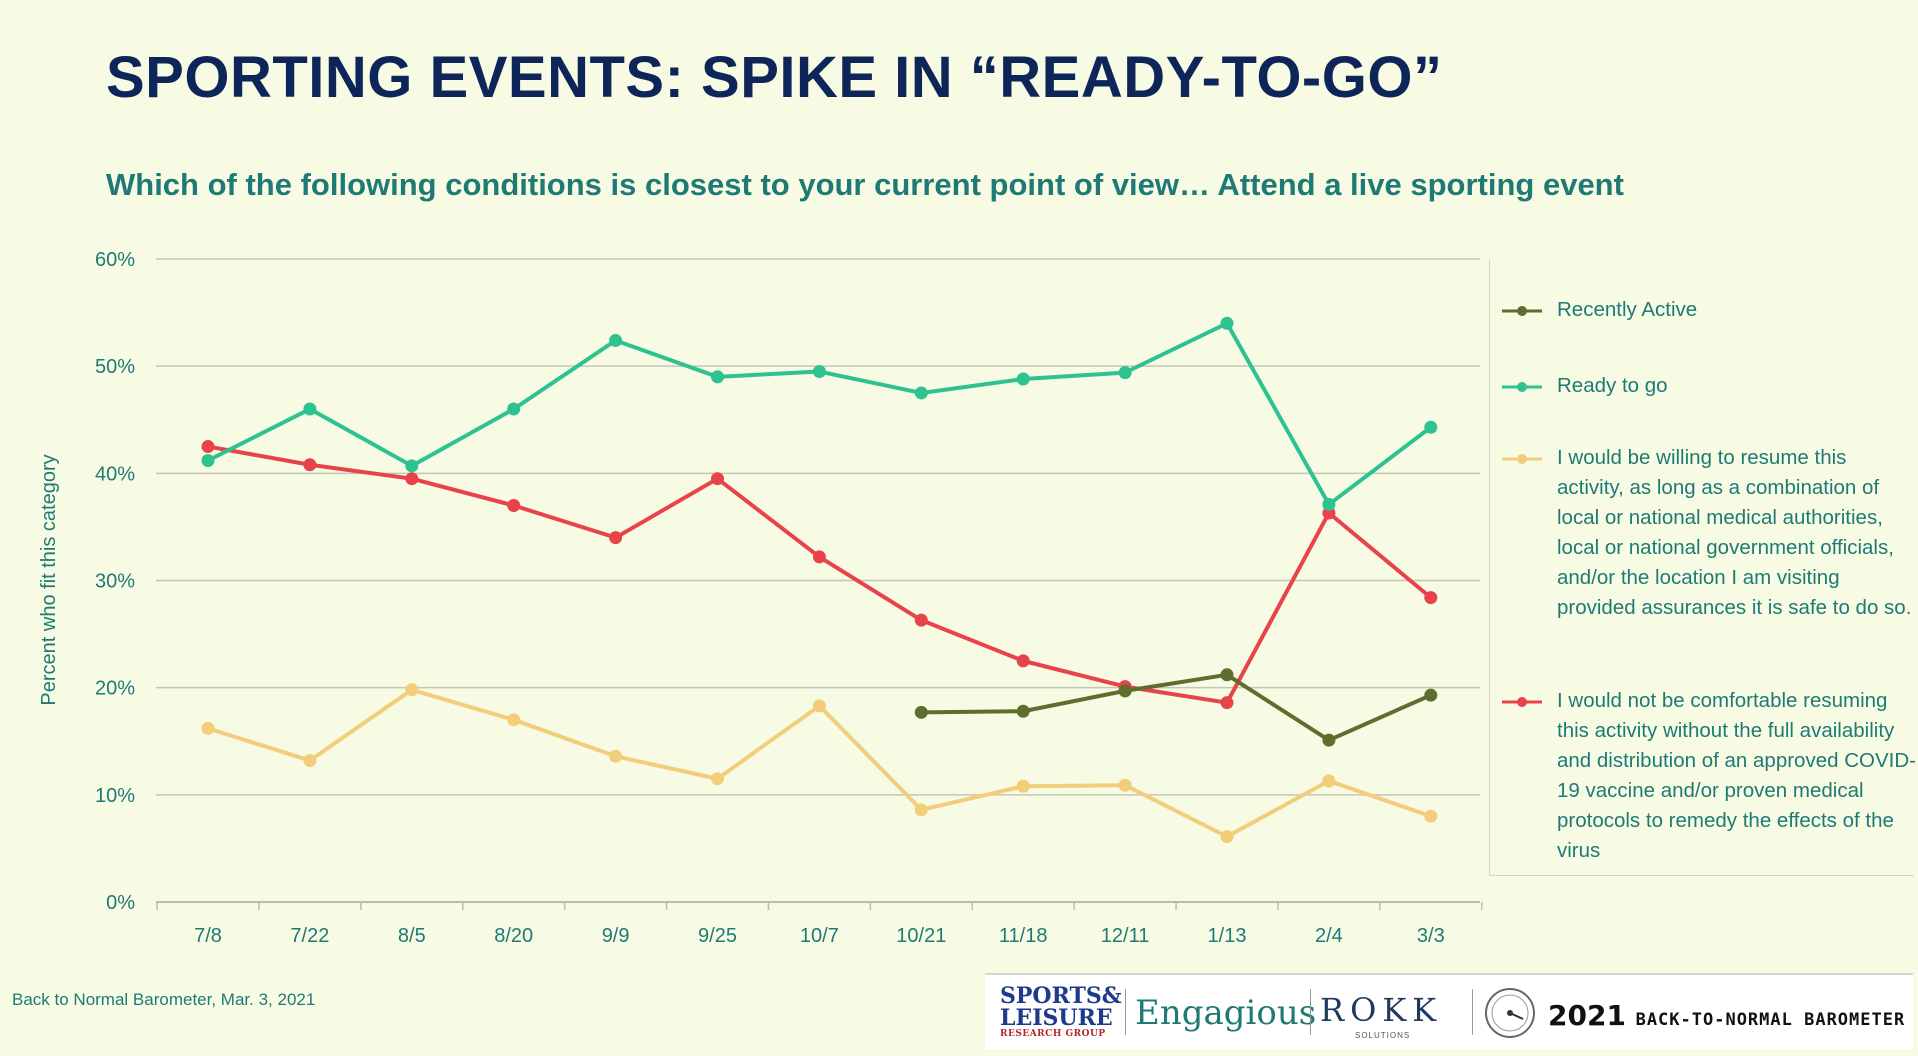  Describe the element at coordinates (115, 367) in the screenshot. I see `y-tick-label: 50%` at that location.